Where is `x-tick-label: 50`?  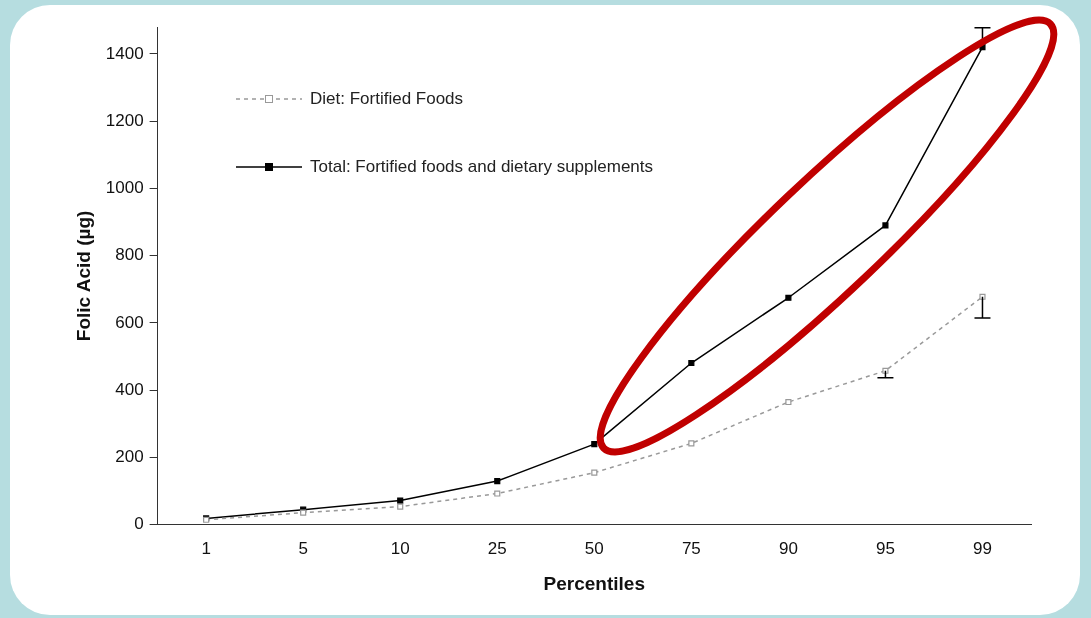 x-tick-label: 50 is located at coordinates (594, 548).